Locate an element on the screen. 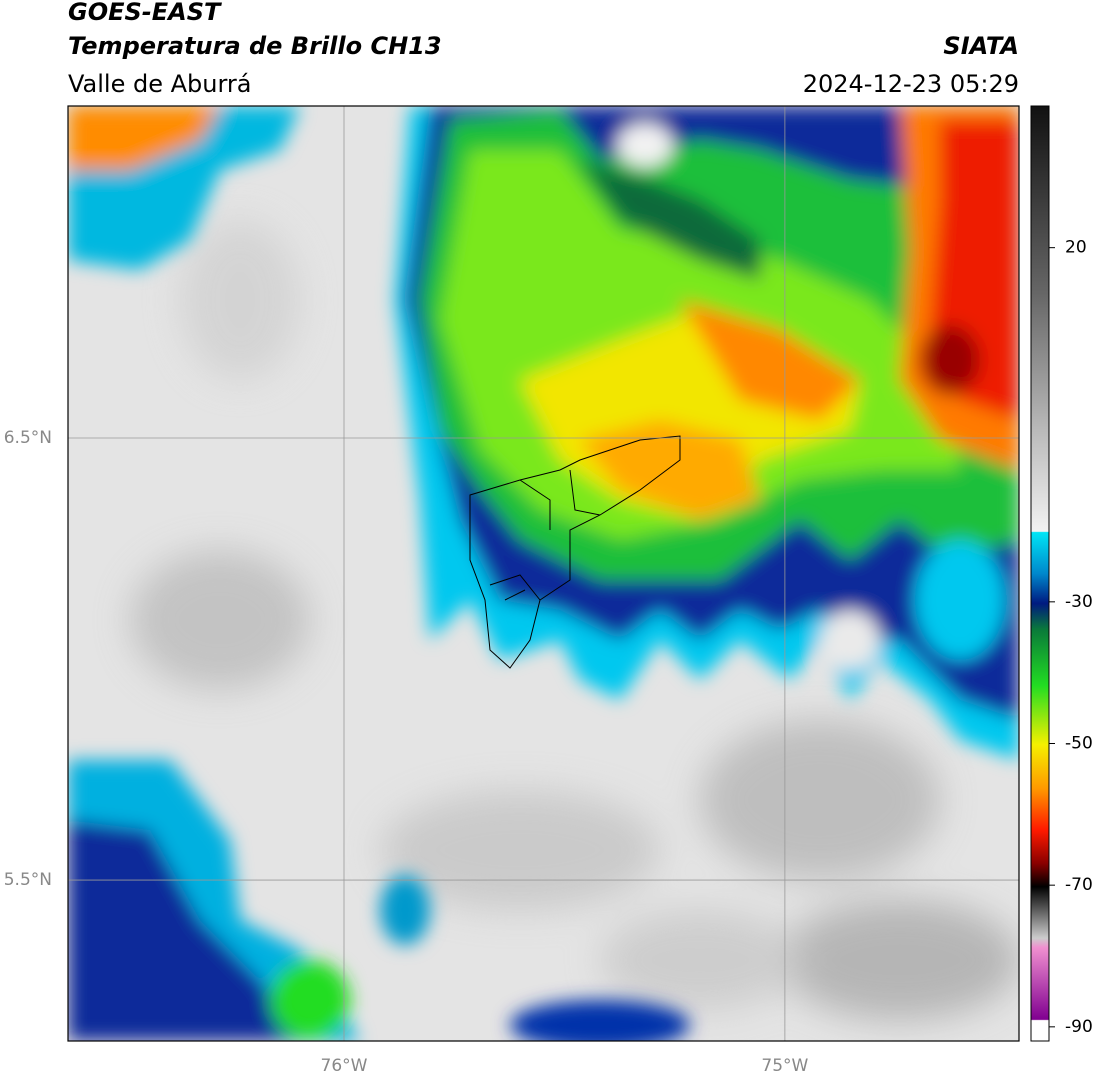  y-tick-label: 5.5°N is located at coordinates (28, 880).